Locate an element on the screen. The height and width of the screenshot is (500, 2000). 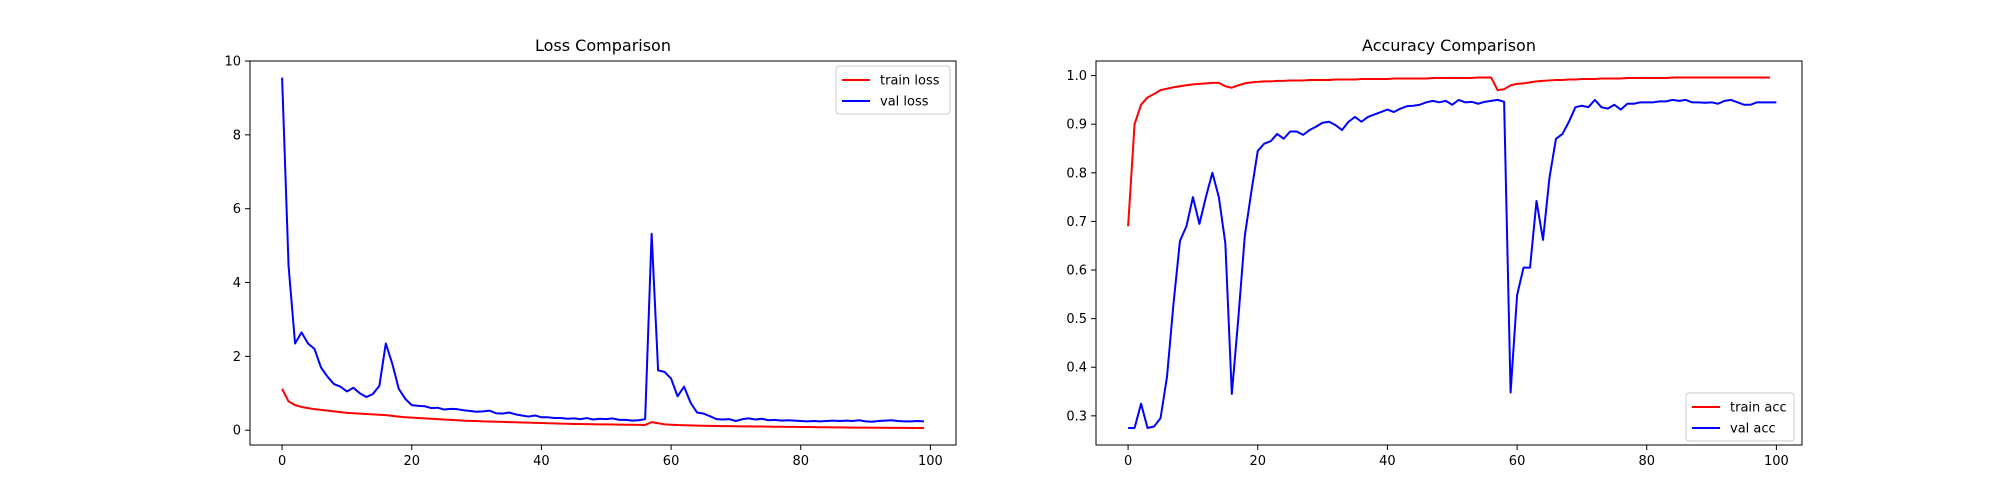
y-tick-label: 0 is located at coordinates (237, 431).